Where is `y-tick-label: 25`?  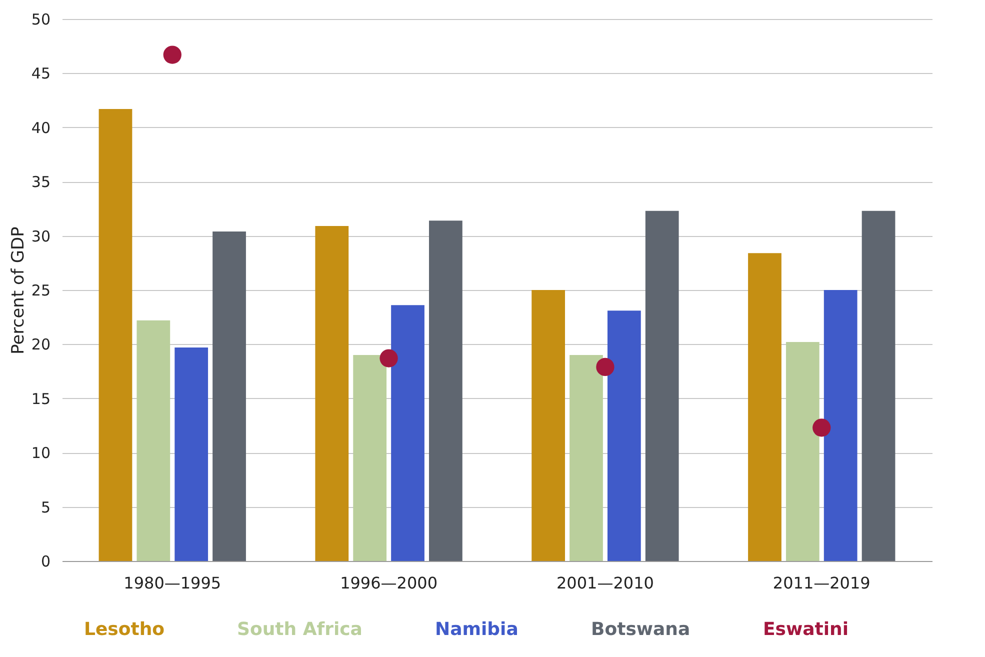 y-tick-label: 25 is located at coordinates (40, 291).